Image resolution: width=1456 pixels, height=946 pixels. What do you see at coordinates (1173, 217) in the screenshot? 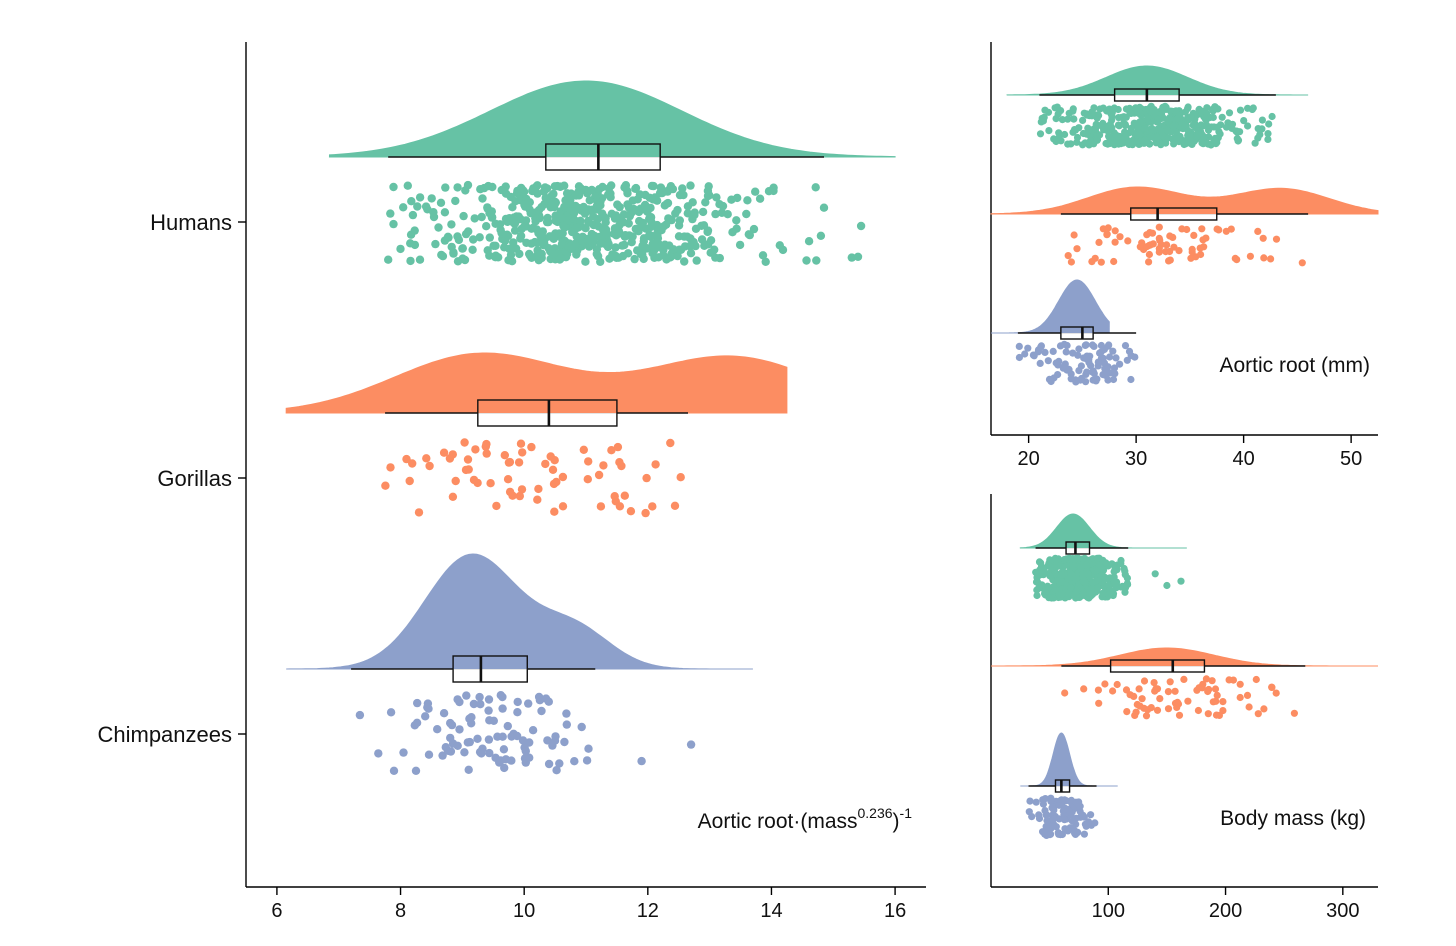
I see `box-lower-gorillas` at bounding box center [1173, 217].